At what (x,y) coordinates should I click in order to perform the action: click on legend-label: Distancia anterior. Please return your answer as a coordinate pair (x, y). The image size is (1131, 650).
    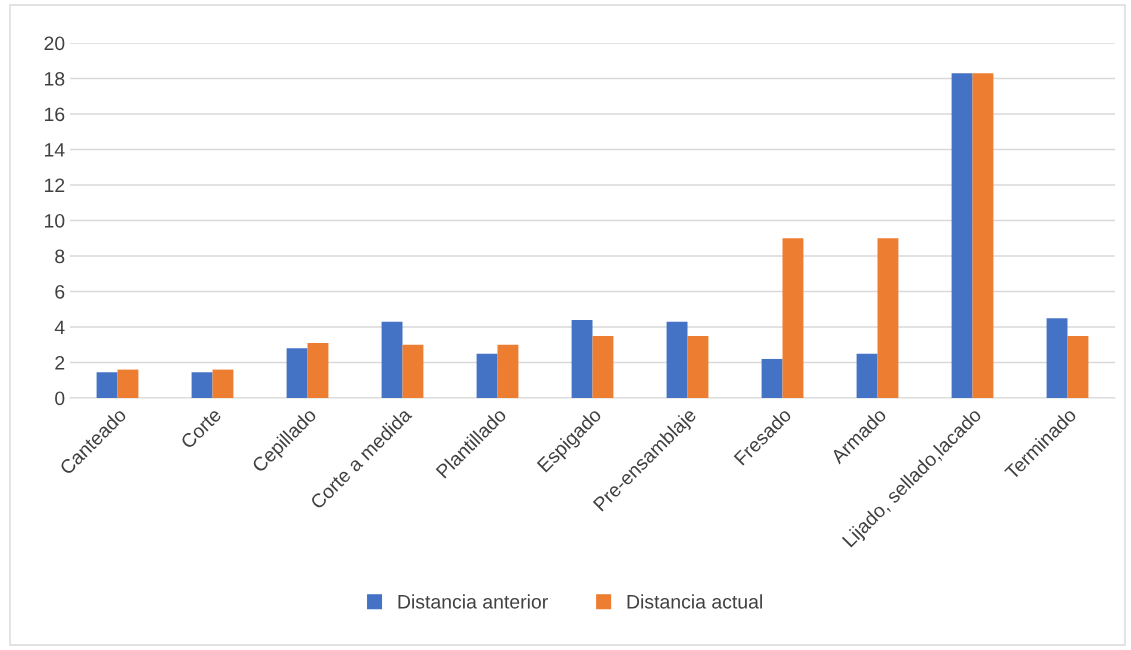
    Looking at the image, I should click on (473, 601).